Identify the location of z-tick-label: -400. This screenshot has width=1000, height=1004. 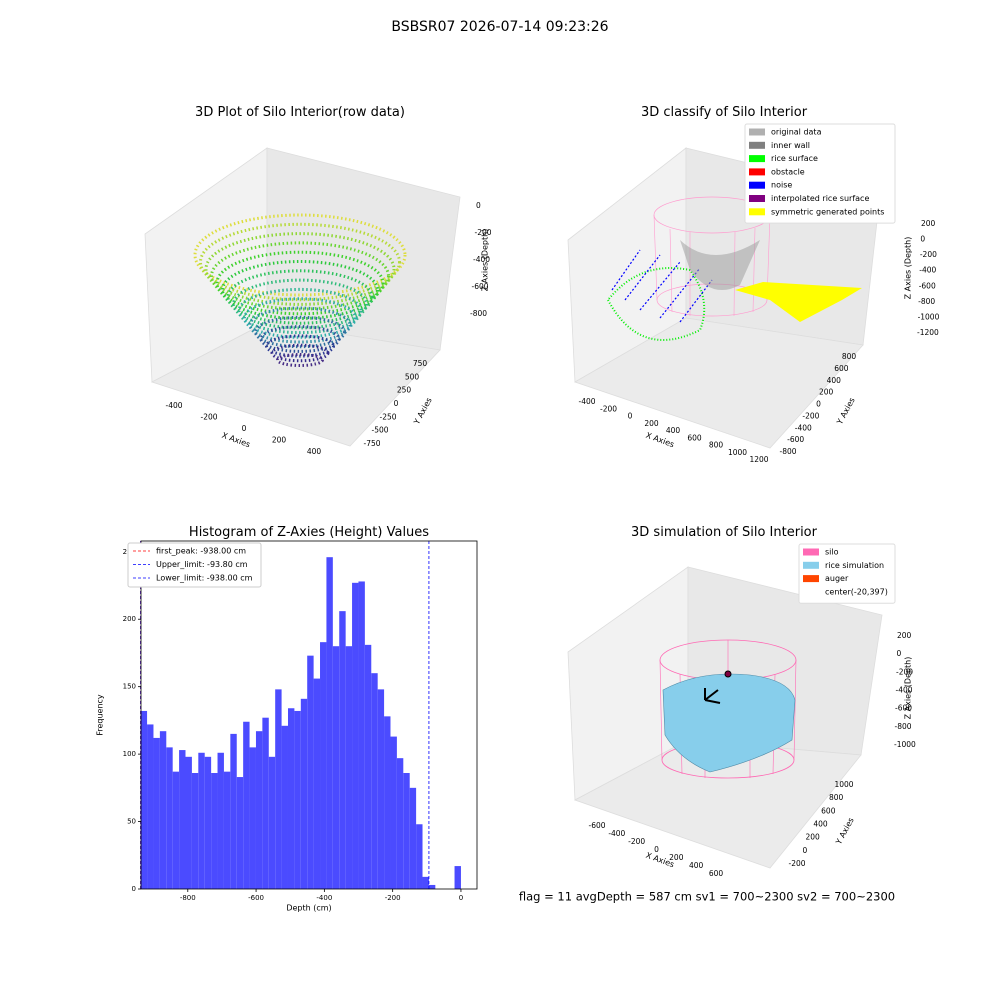
(481, 259).